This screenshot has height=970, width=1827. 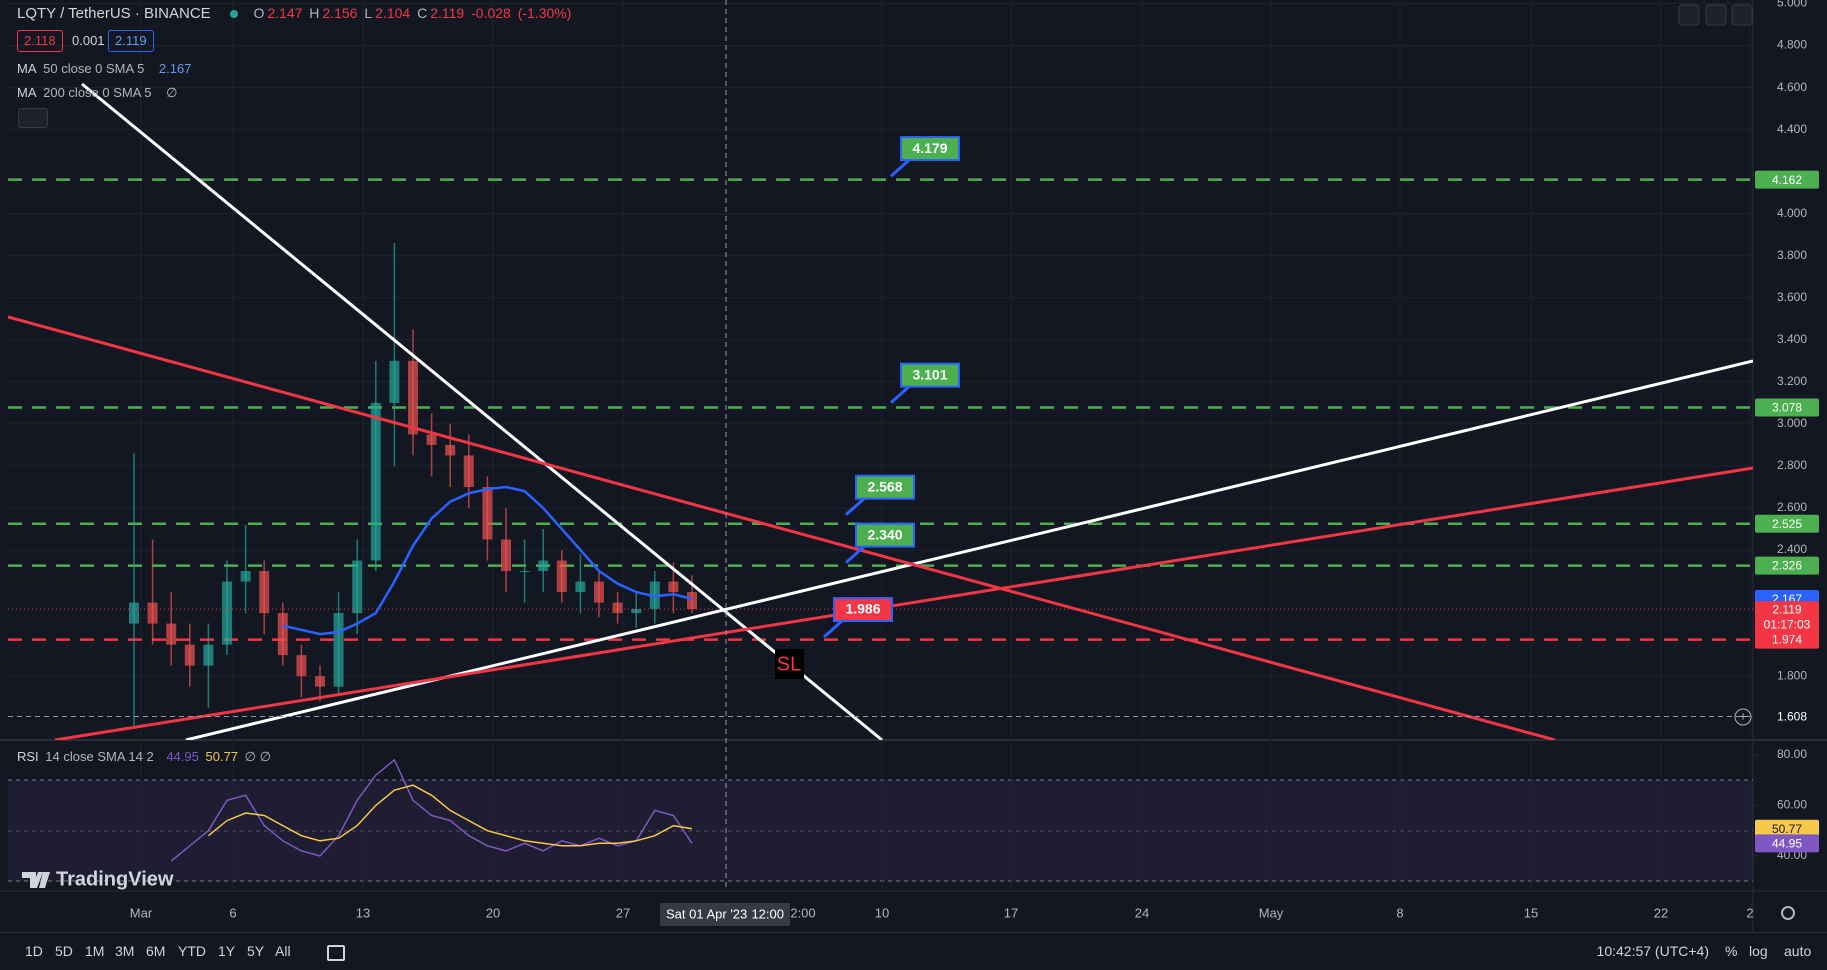 What do you see at coordinates (233, 14) in the screenshot?
I see `status-dot` at bounding box center [233, 14].